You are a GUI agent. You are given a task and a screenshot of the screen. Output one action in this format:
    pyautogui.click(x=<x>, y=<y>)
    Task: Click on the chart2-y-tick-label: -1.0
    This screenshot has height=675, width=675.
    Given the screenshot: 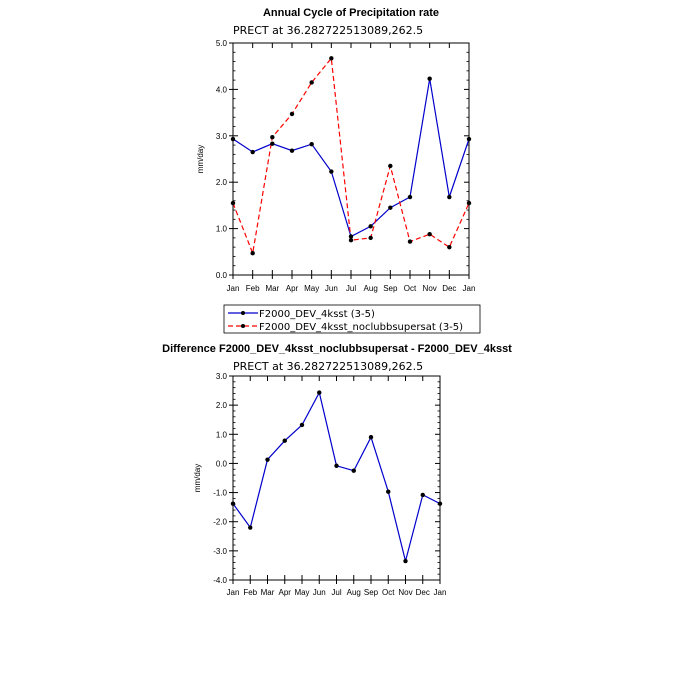 What is the action you would take?
    pyautogui.click(x=220, y=493)
    